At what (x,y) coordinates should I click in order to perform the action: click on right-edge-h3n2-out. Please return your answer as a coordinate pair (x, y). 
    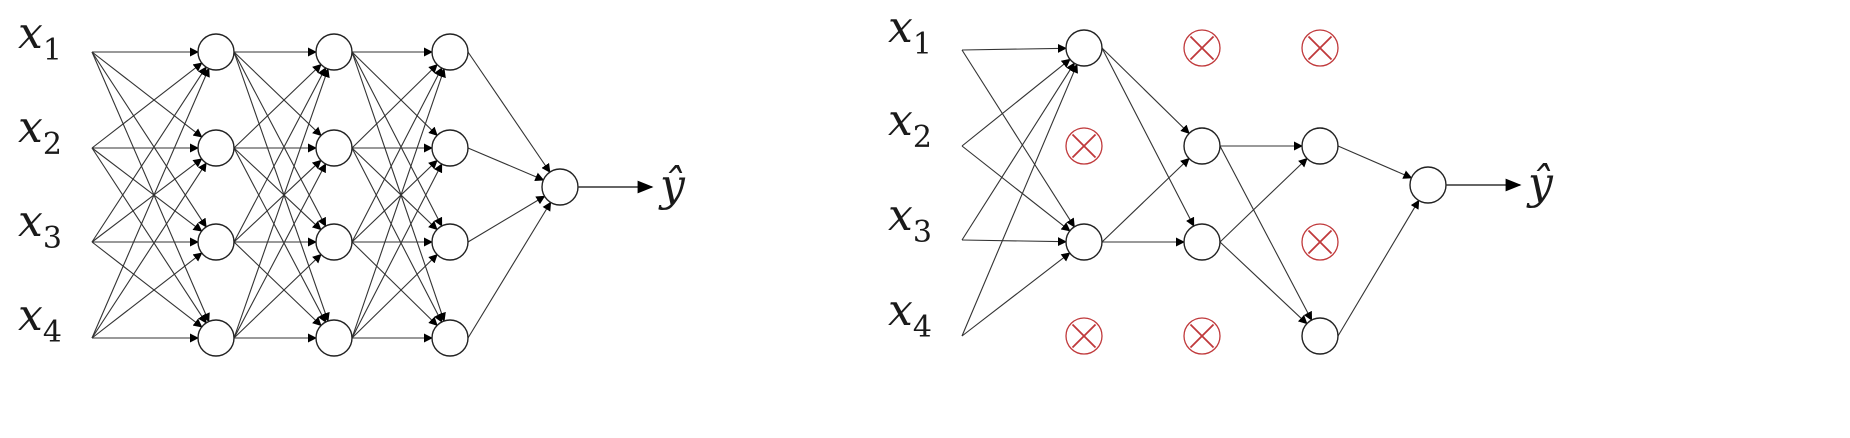
    Looking at the image, I should click on (1375, 162).